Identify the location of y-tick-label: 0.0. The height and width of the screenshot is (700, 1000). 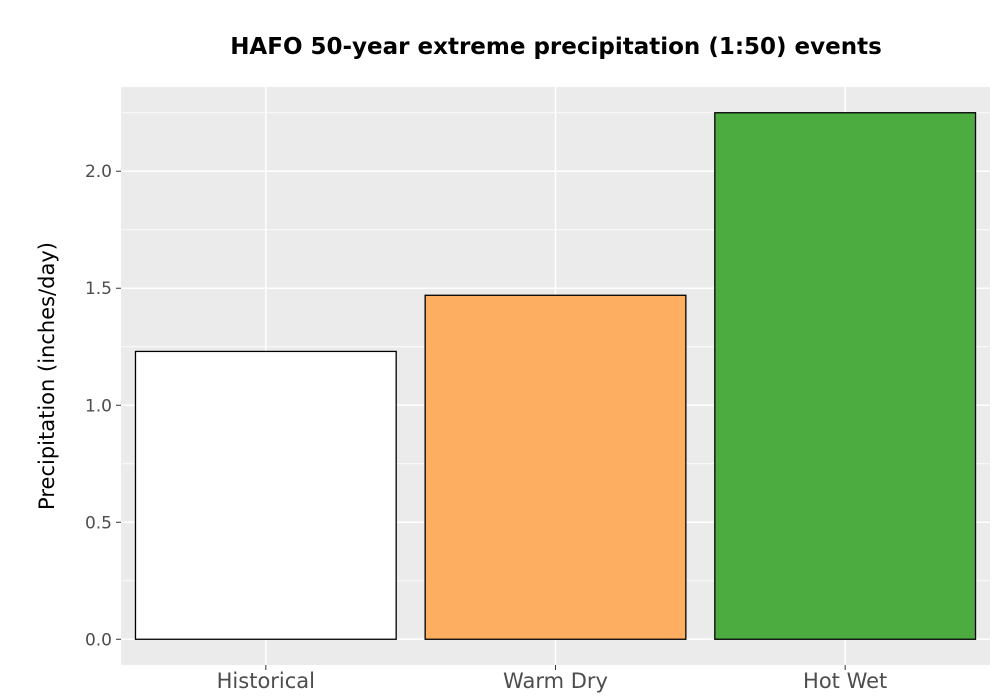
(98, 640).